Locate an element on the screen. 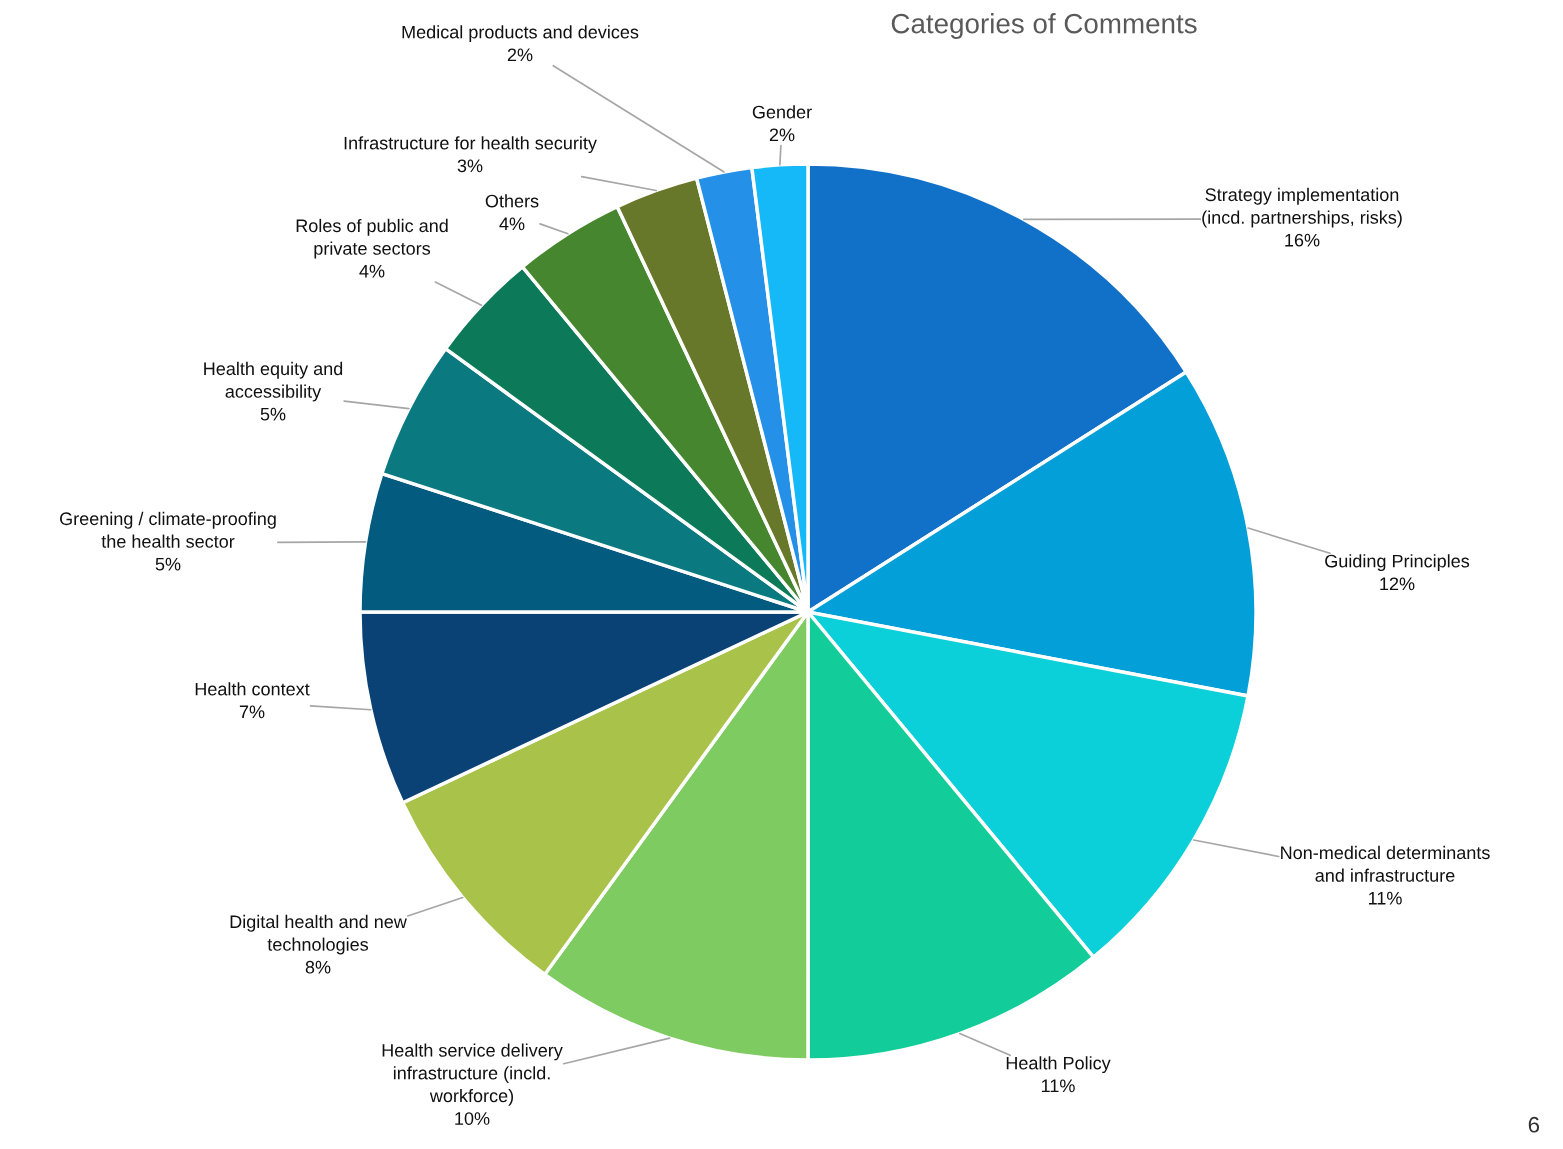 This screenshot has height=1149, width=1563. slice-label: Infrastructure for health security is located at coordinates (470, 145).